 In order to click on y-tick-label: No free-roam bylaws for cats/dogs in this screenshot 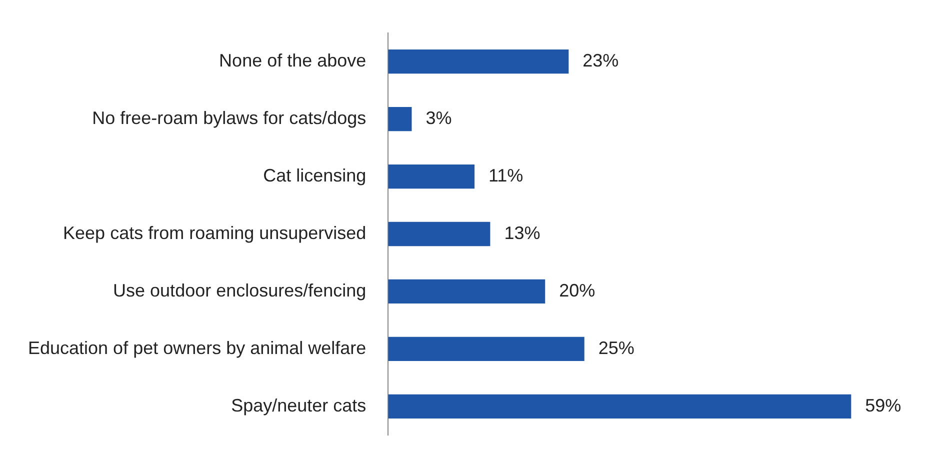, I will do `click(229, 118)`.